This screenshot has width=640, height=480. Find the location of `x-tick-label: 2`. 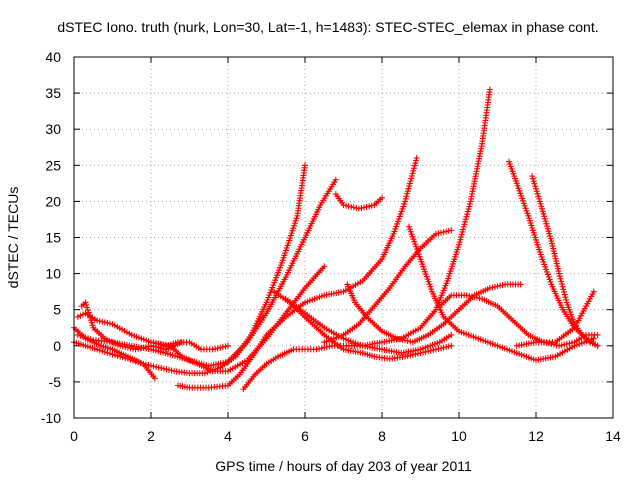

x-tick-label: 2 is located at coordinates (151, 436).